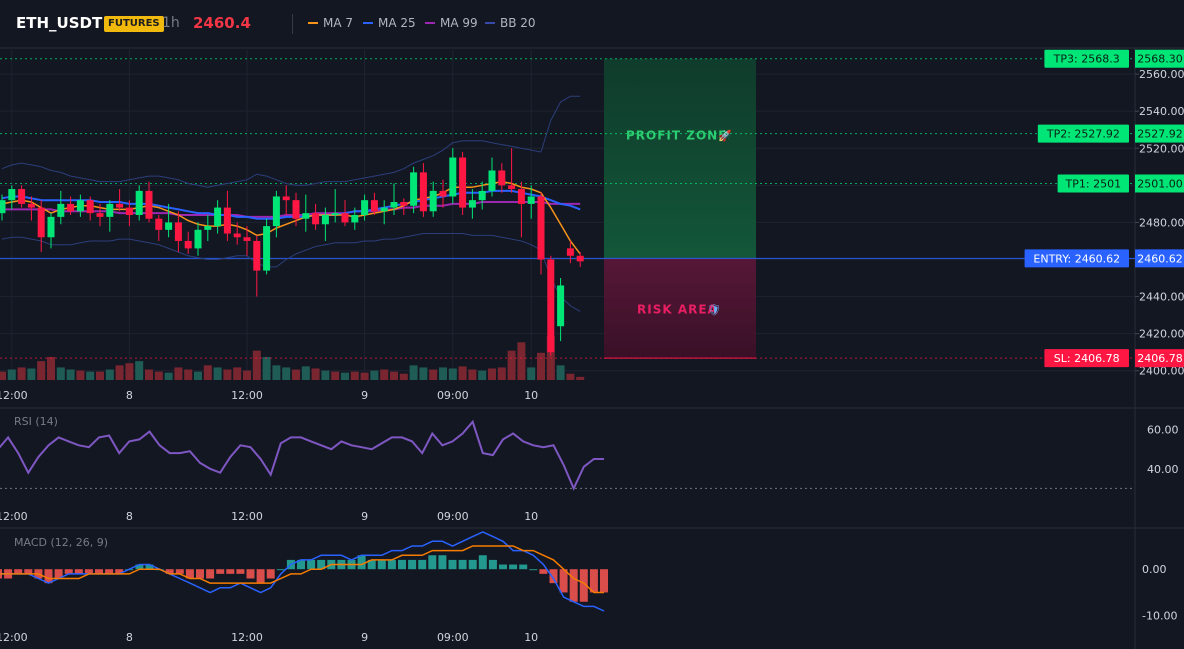 This screenshot has width=1184, height=649. Describe the element at coordinates (1160, 183) in the screenshot. I see `level-axis-label-tp1: 2501.00` at that location.